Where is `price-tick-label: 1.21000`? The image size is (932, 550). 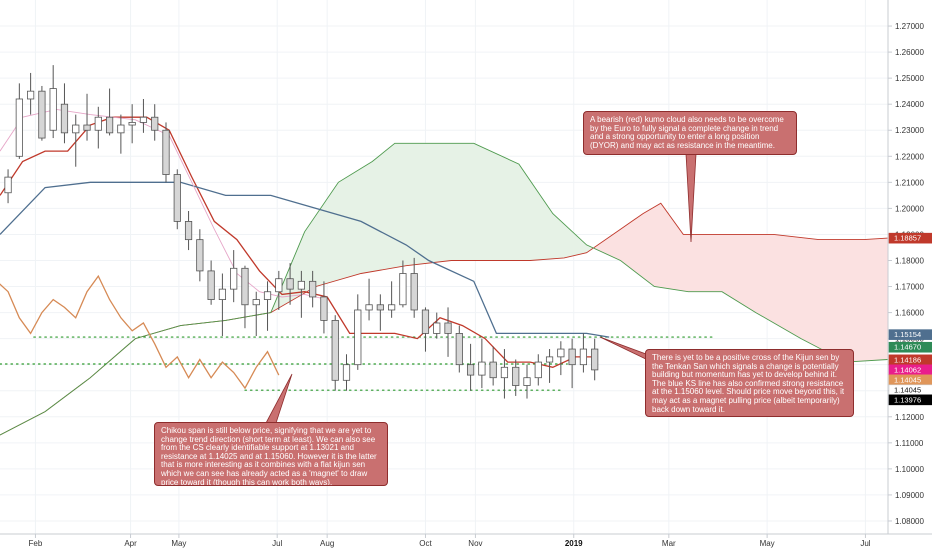 price-tick-label: 1.21000 is located at coordinates (909, 182).